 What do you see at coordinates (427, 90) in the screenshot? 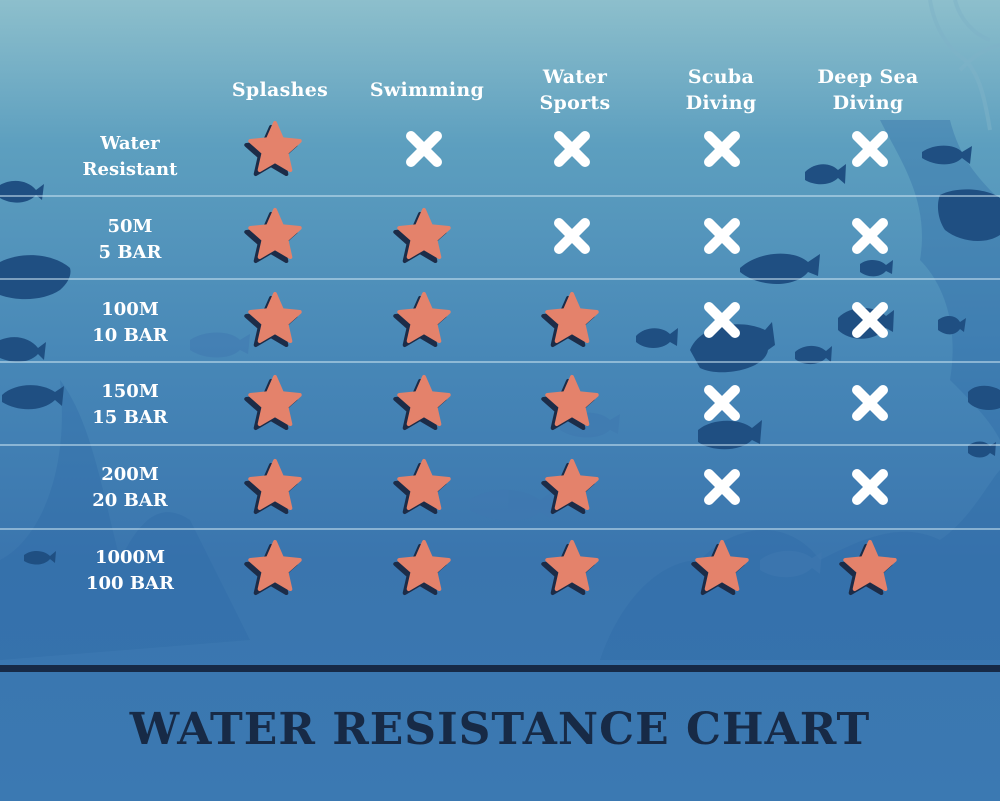
I see `column-header-swimming: Swimming` at bounding box center [427, 90].